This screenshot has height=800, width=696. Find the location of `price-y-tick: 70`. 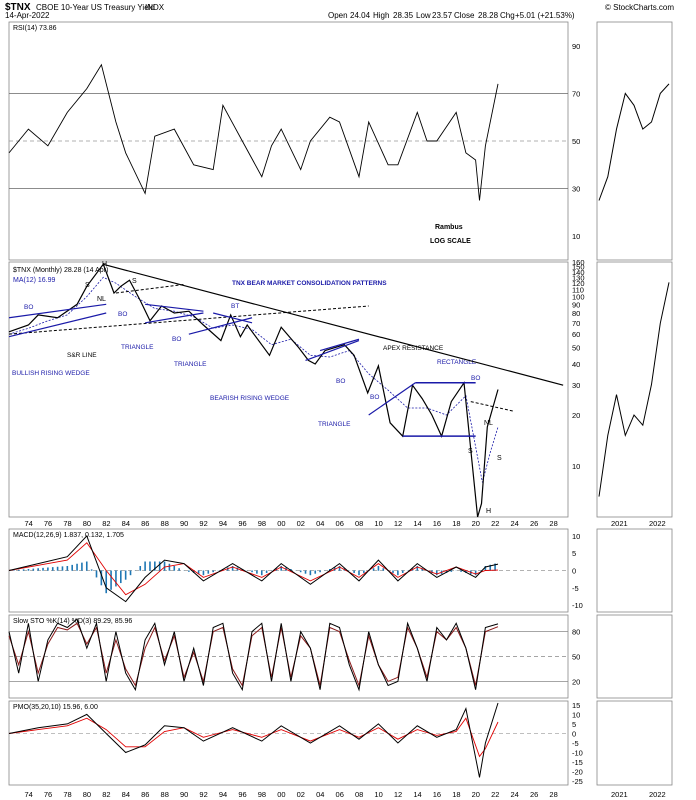

price-y-tick: 70 is located at coordinates (576, 323).